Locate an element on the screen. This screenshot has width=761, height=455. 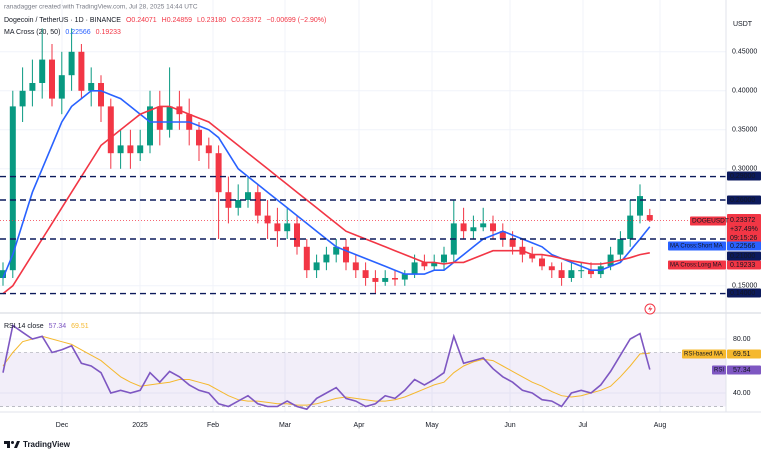
x-tick-label: Dec is located at coordinates (62, 425).